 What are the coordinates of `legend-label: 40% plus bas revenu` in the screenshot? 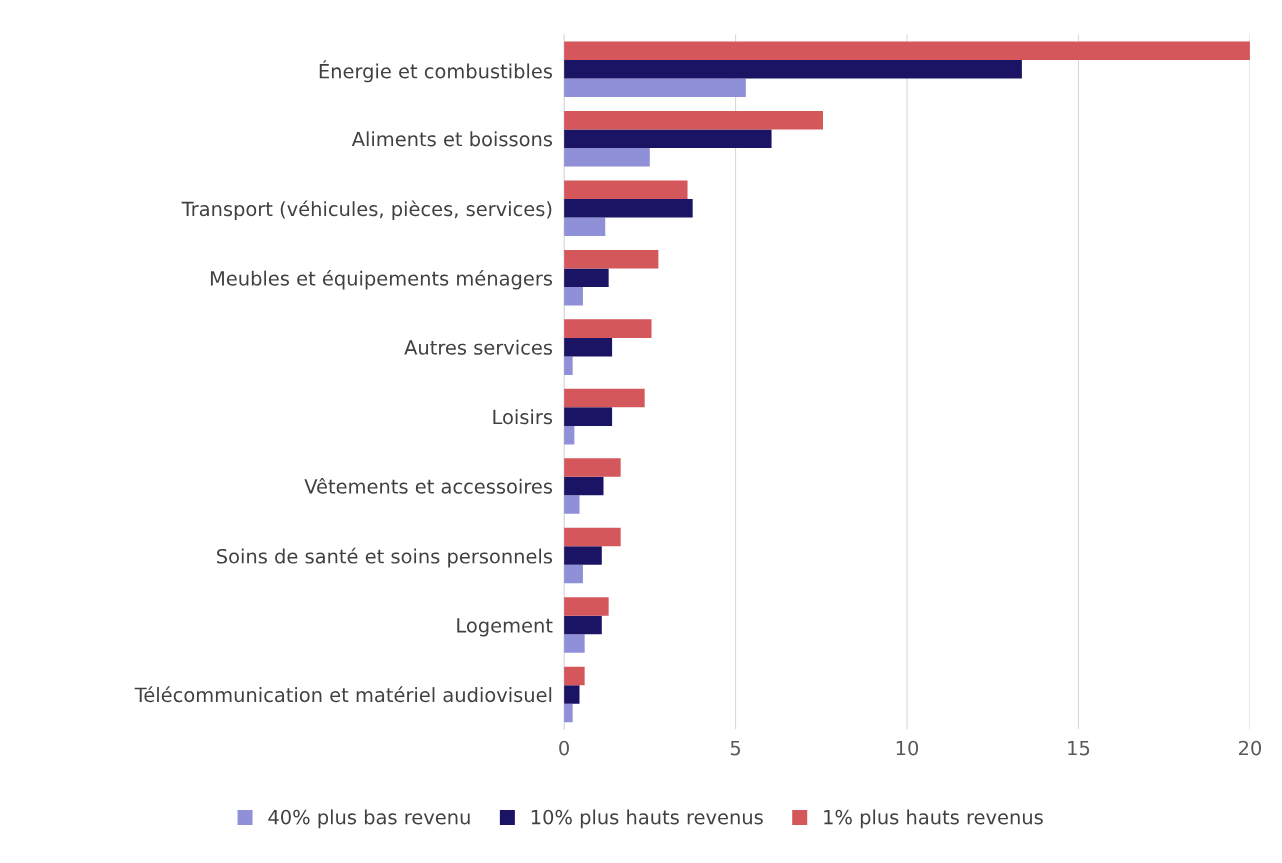 It's located at (369, 819).